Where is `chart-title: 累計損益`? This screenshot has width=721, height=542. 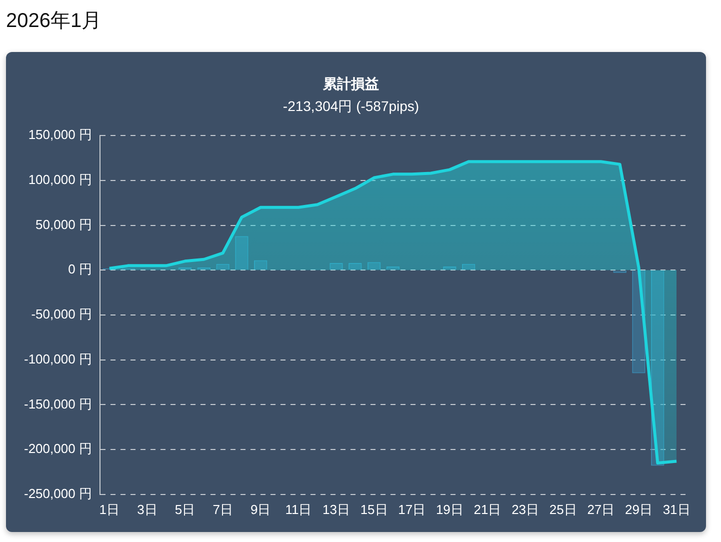 chart-title: 累計損益 is located at coordinates (350, 83).